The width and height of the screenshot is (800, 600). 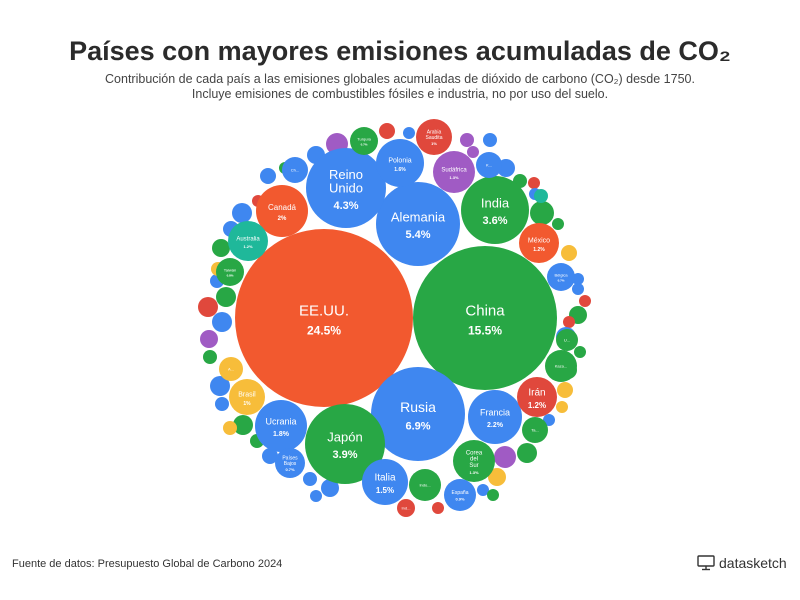 What do you see at coordinates (473, 466) in the screenshot?
I see `bubble-name: Sur` at bounding box center [473, 466].